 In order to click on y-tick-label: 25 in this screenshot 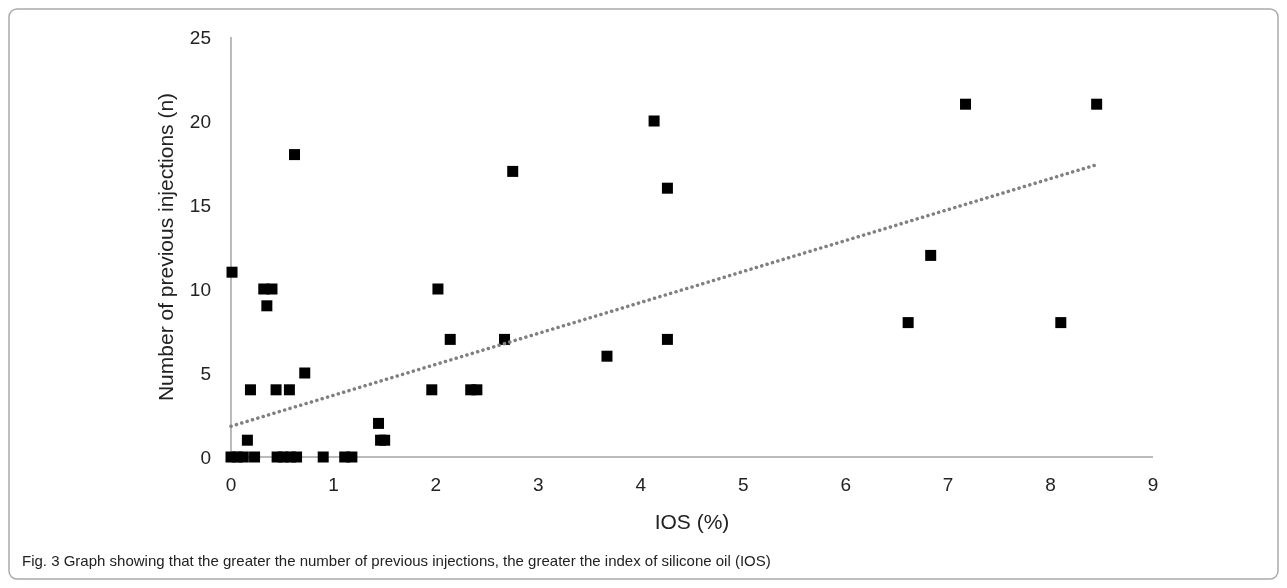, I will do `click(200, 37)`.